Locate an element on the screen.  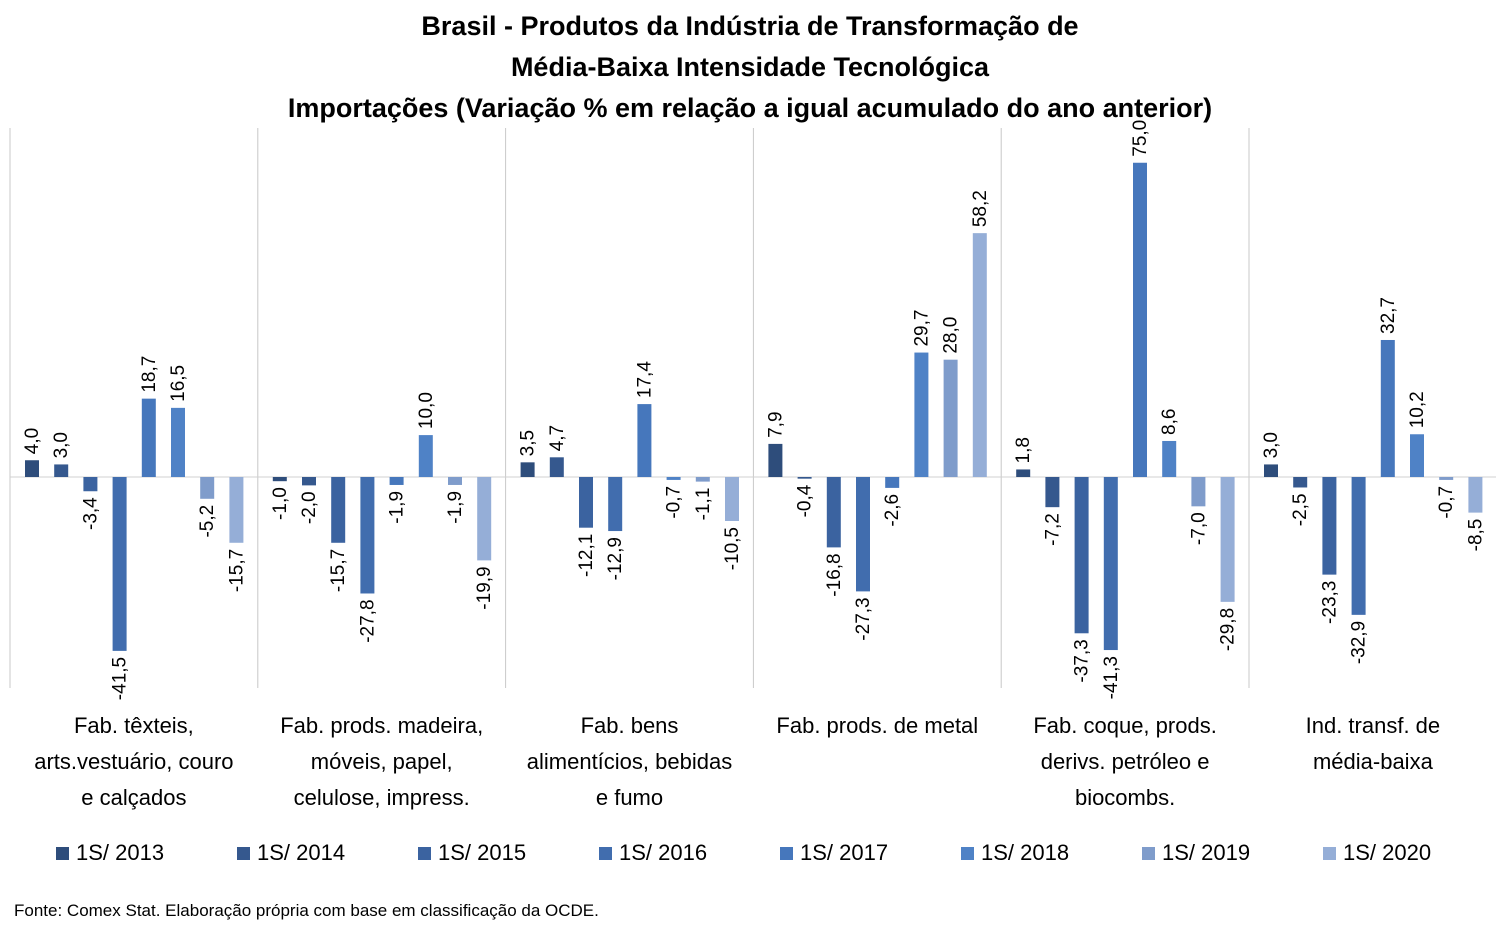
data-label: 16,5 is located at coordinates (178, 383).